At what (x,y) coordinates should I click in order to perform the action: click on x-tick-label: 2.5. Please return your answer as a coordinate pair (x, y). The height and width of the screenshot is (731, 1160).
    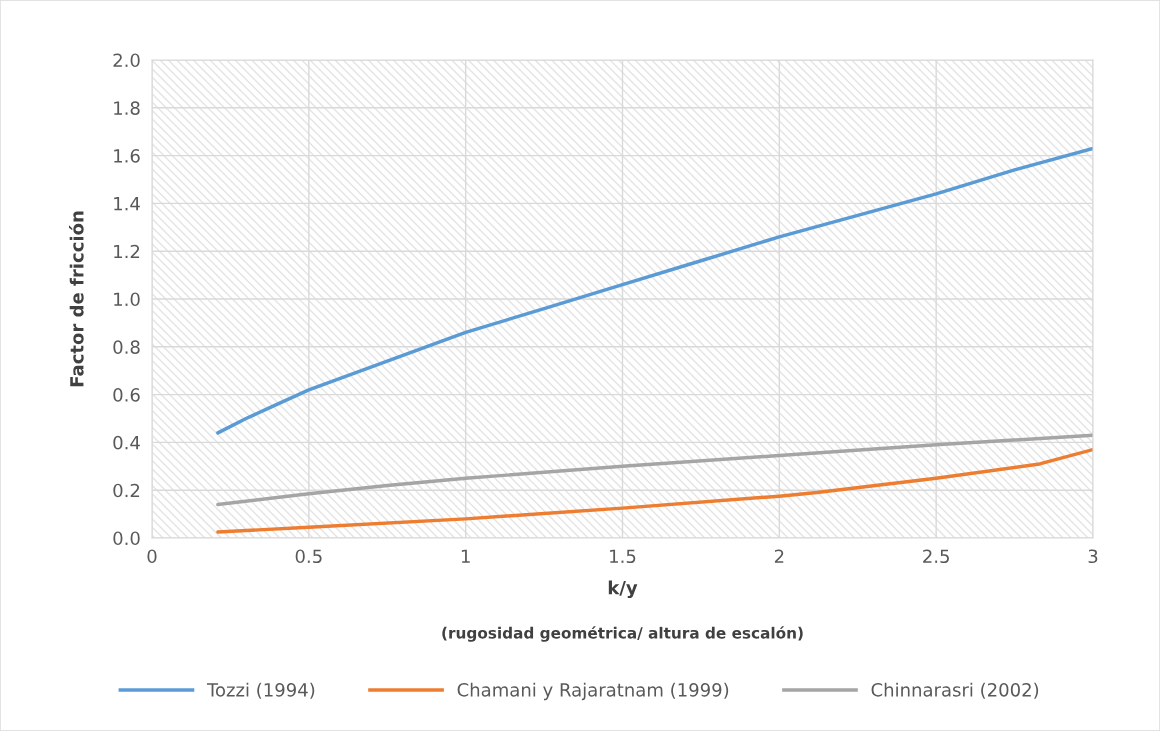
    Looking at the image, I should click on (936, 556).